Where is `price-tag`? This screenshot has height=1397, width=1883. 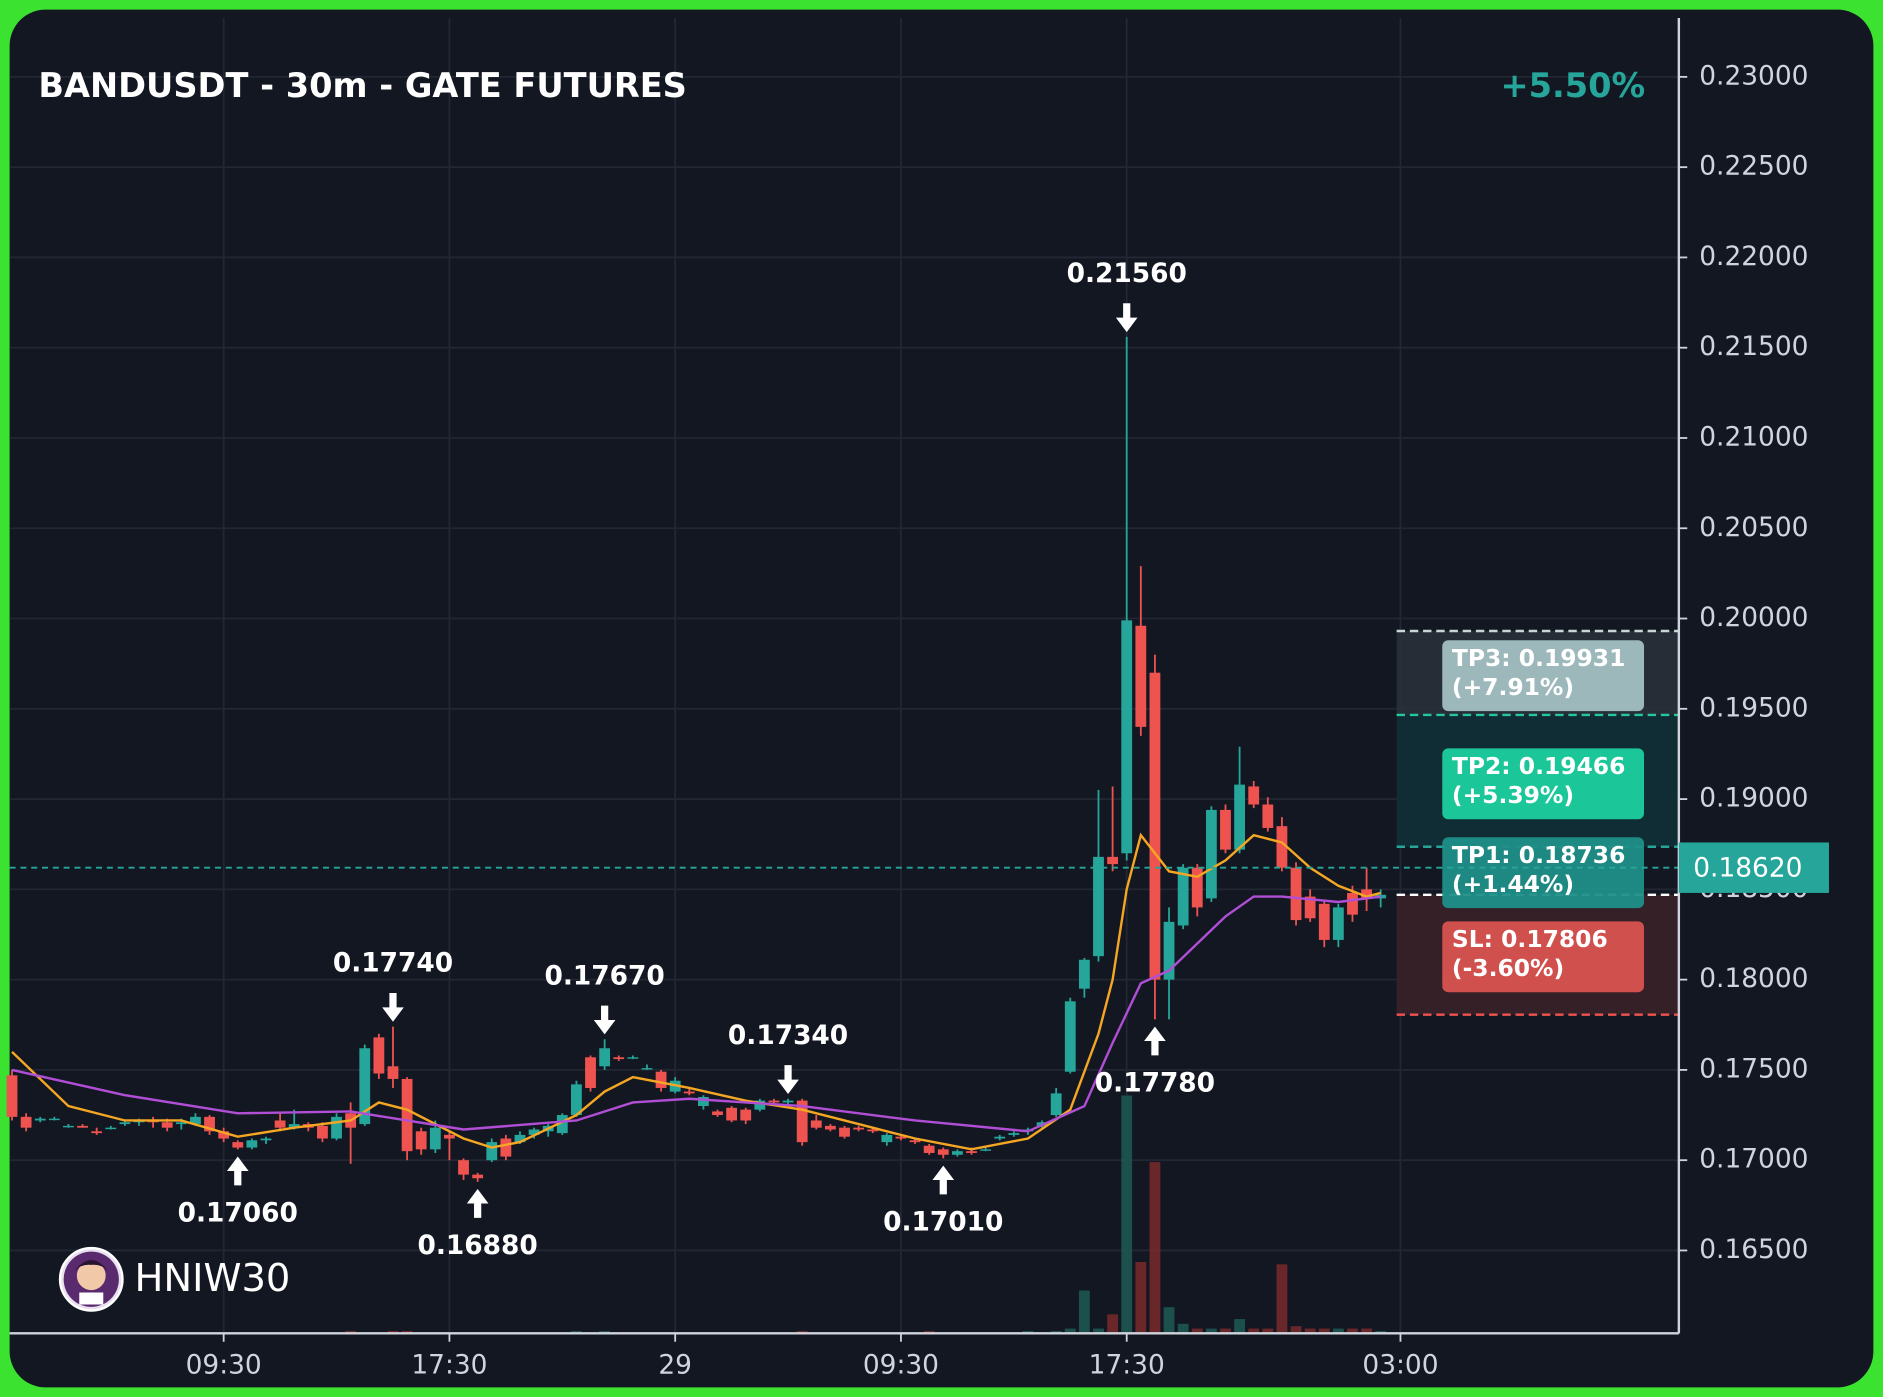
price-tag is located at coordinates (1753, 867).